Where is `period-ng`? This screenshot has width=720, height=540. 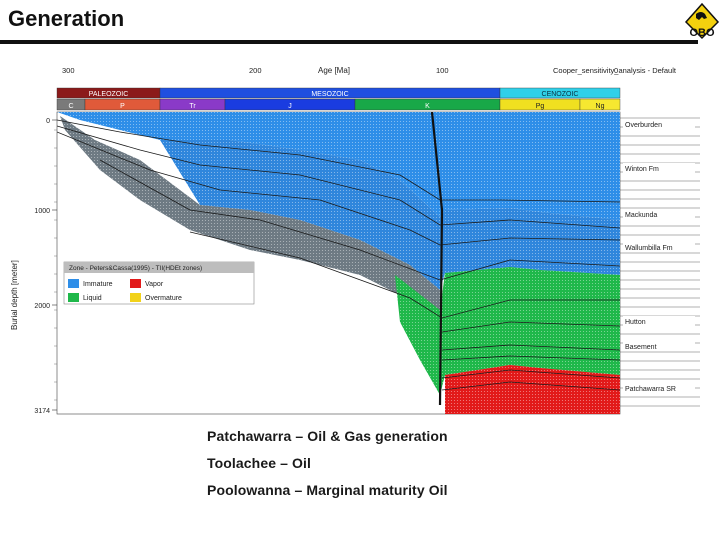 period-ng is located at coordinates (600, 104).